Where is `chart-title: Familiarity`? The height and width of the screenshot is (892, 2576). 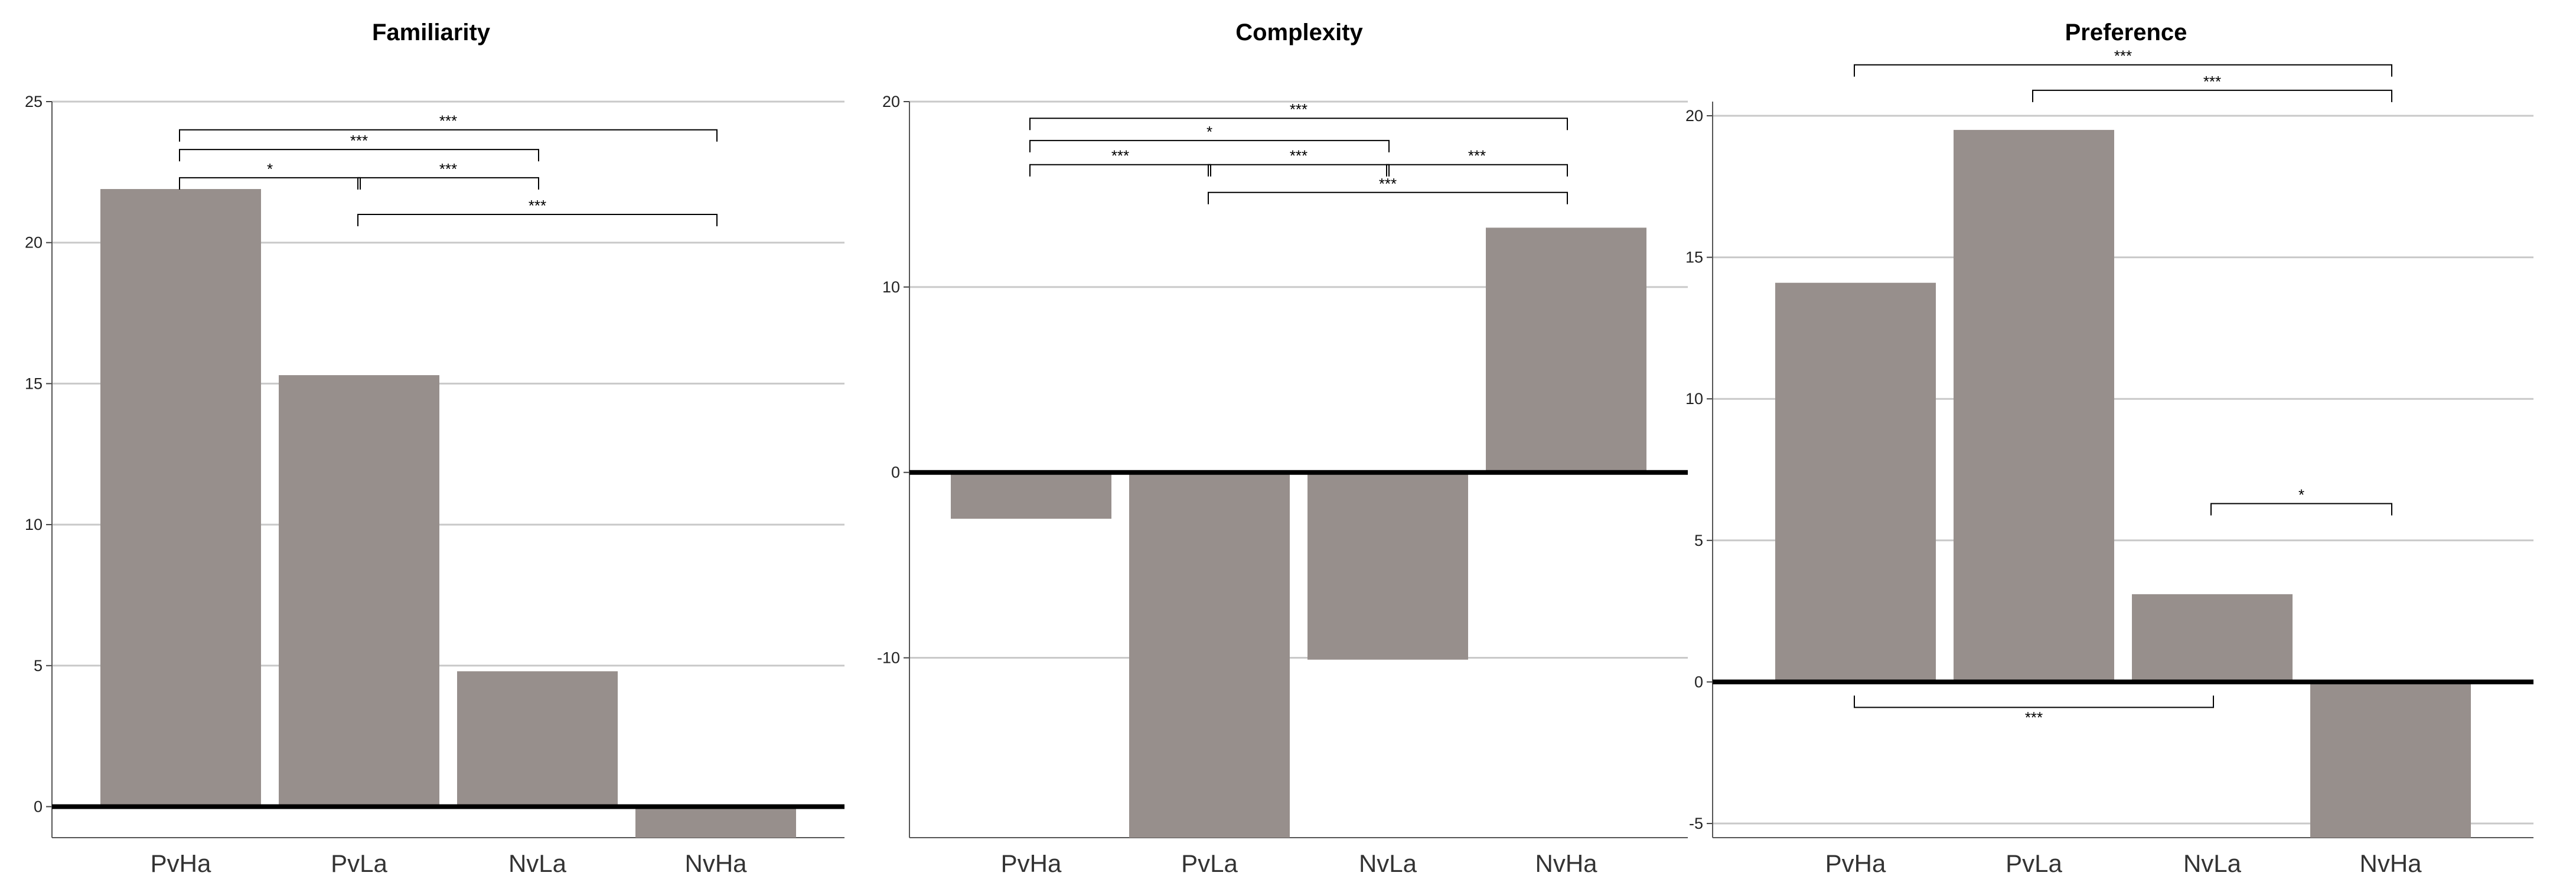 chart-title: Familiarity is located at coordinates (432, 32).